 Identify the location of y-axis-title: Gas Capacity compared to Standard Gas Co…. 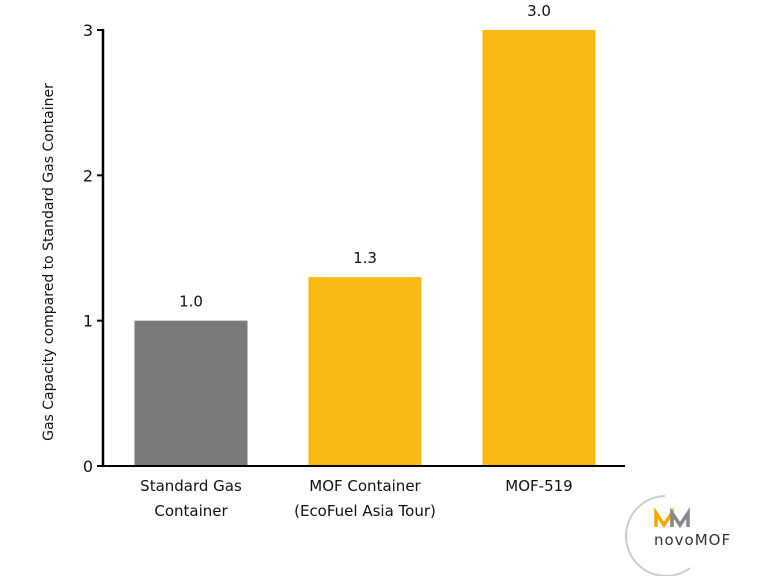
(49, 262).